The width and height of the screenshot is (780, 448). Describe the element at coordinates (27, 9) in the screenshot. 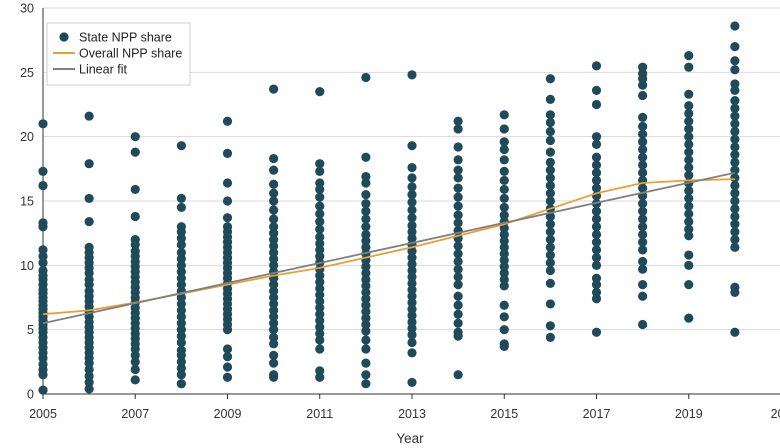

I see `y-tick-label: 30` at that location.